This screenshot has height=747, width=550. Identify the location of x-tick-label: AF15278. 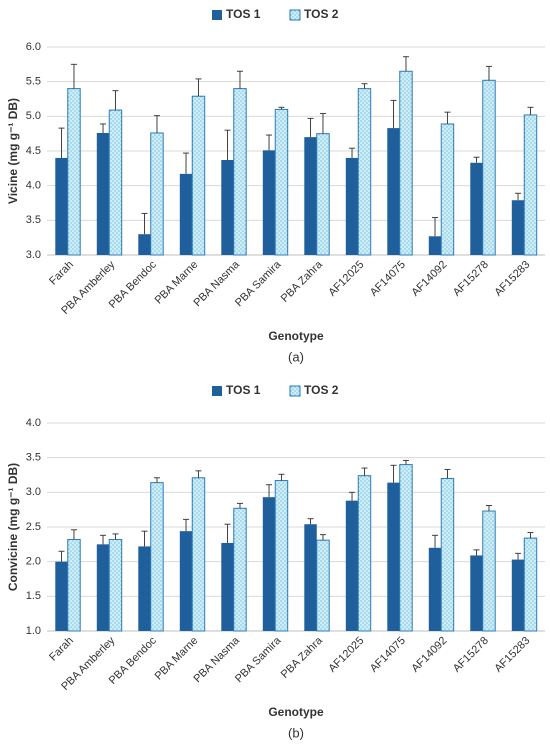
(471, 655).